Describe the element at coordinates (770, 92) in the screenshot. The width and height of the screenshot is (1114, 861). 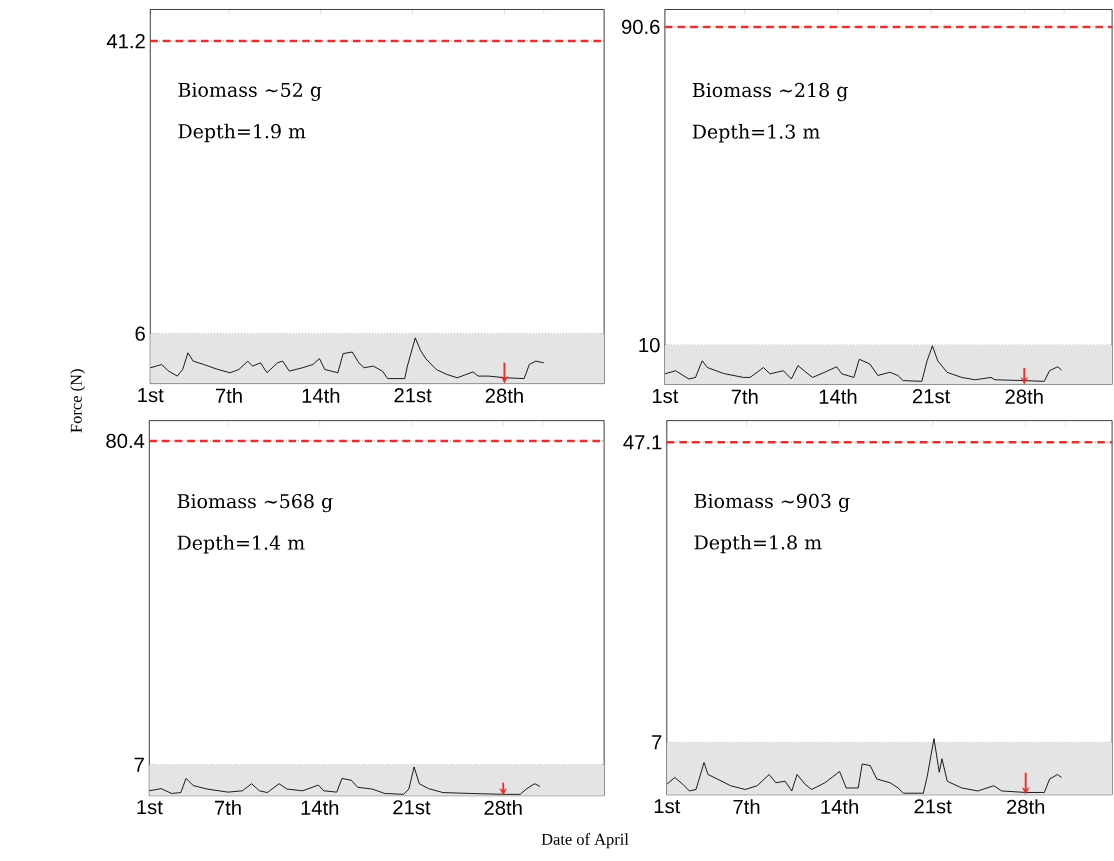
I see `annotation: Biomass ∼218 g` at that location.